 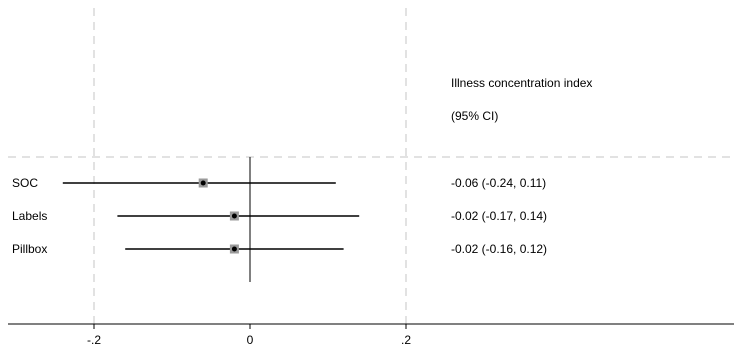 What do you see at coordinates (94, 340) in the screenshot?
I see `x-tick-label: -.2` at bounding box center [94, 340].